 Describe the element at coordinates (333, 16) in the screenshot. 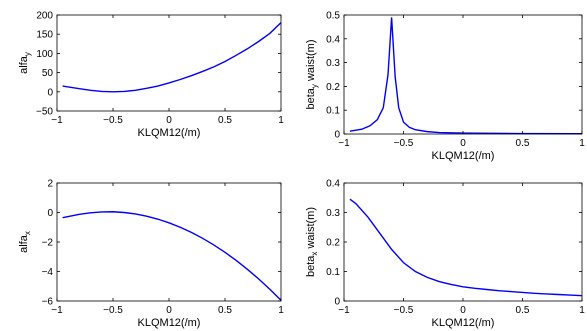

I see `y-tick-label: 0.5` at that location.